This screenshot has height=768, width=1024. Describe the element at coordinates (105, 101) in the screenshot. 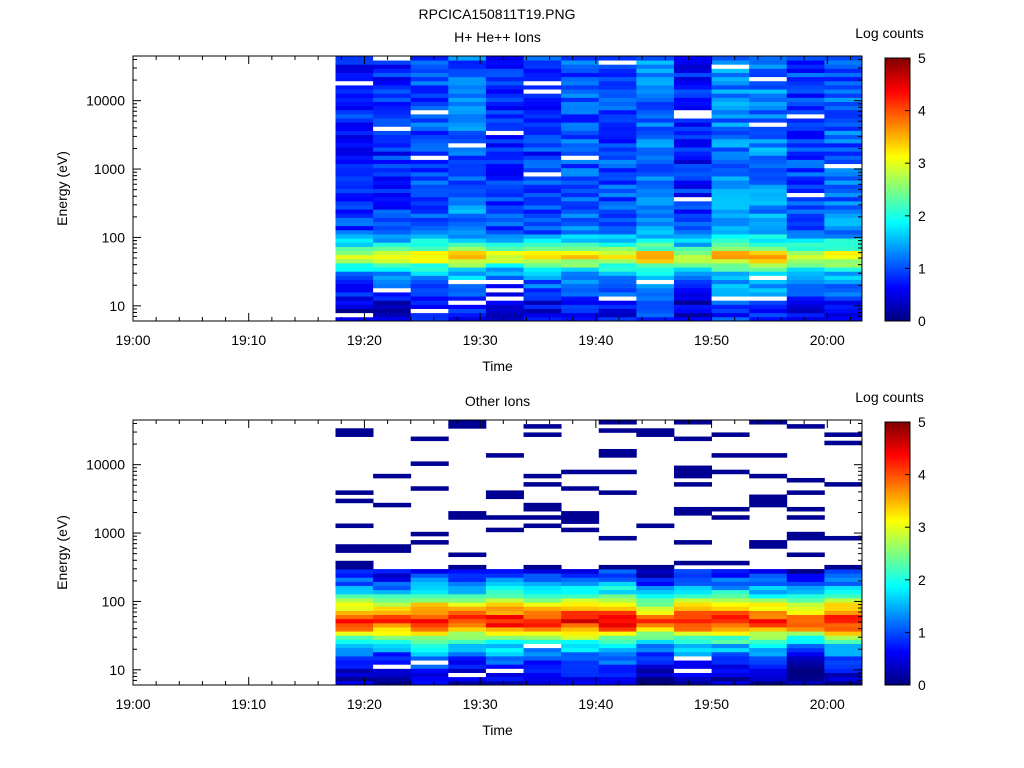

I see `y-tick-label: 10000` at that location.